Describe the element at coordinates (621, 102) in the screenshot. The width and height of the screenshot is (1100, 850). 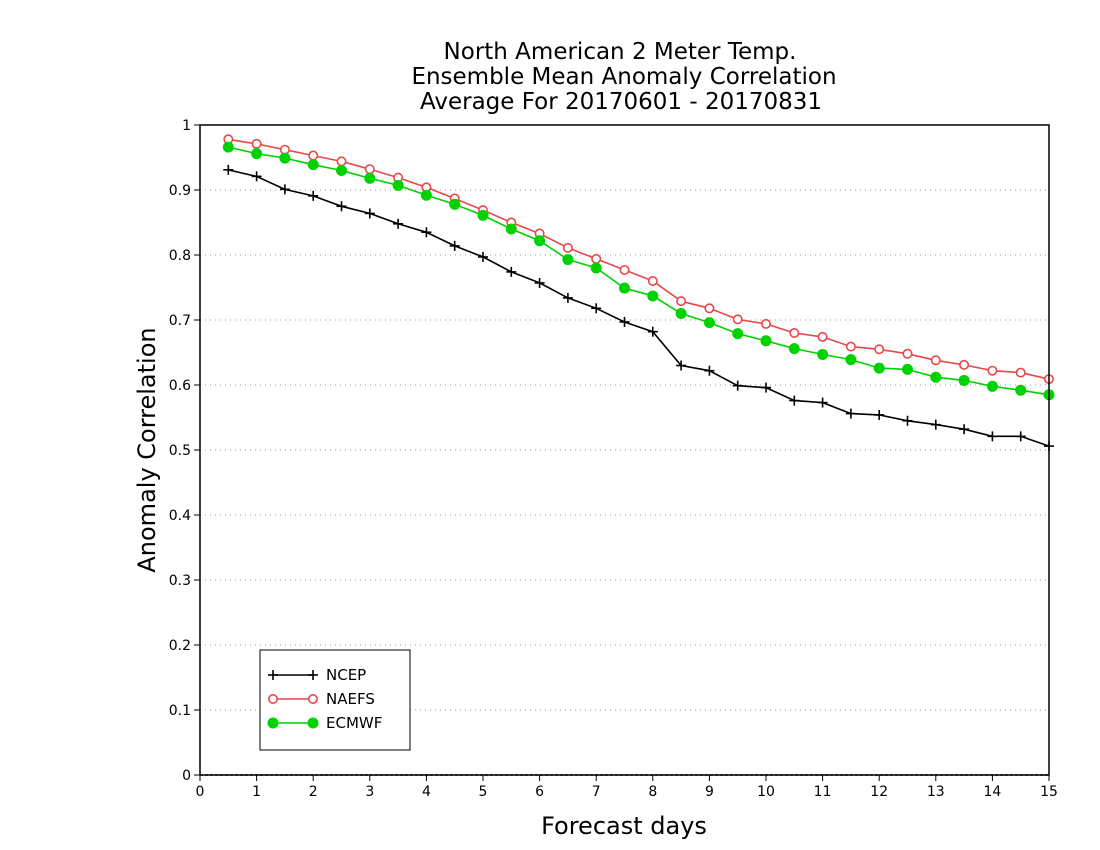
I see `chart-title-line-3: Average For 20170601 - 20170831` at that location.